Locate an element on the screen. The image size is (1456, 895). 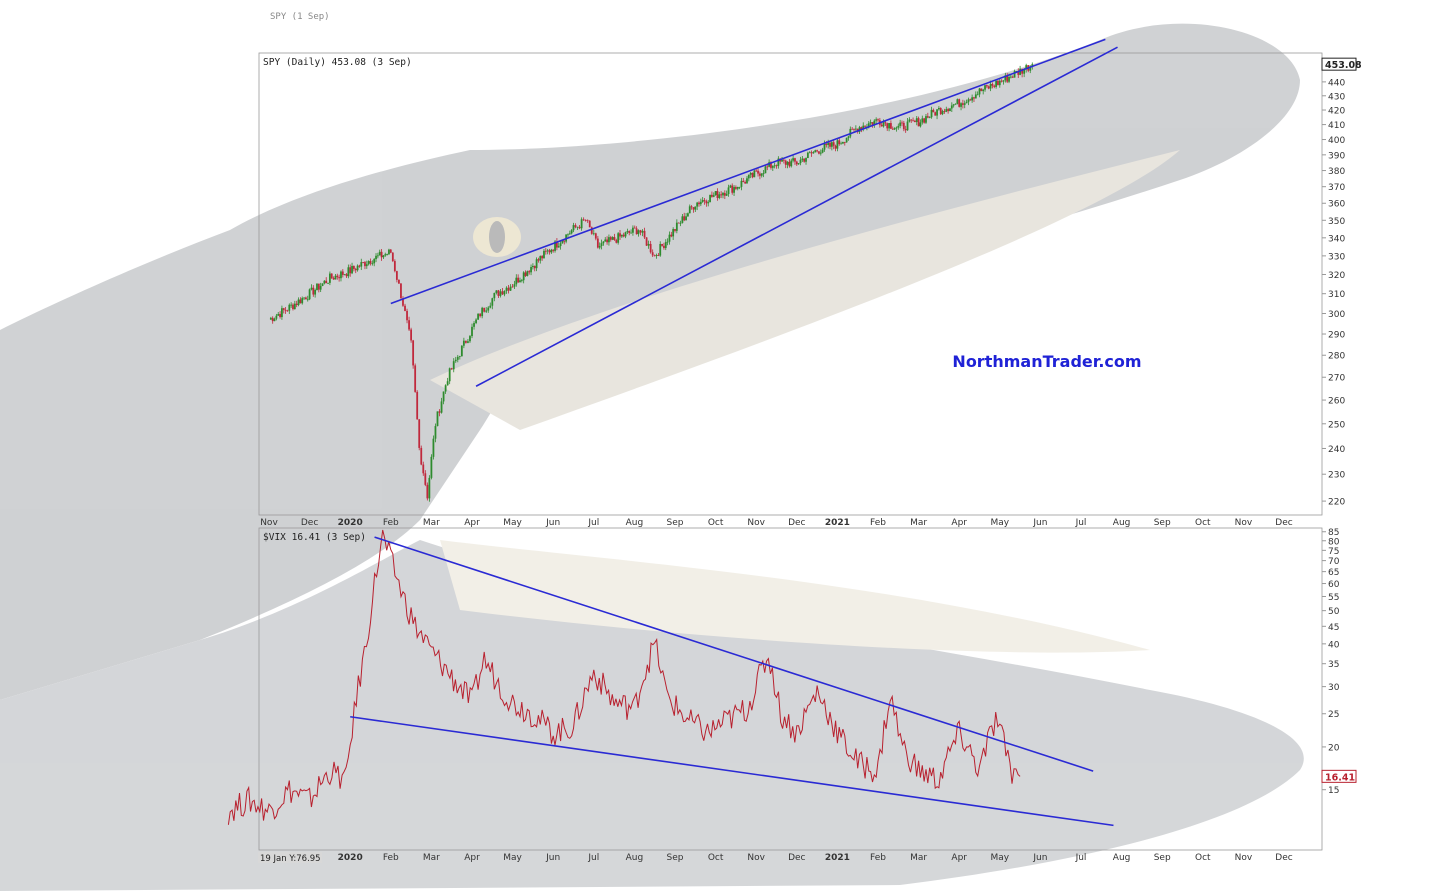
y-tick-label: 390 is located at coordinates (1336, 156).